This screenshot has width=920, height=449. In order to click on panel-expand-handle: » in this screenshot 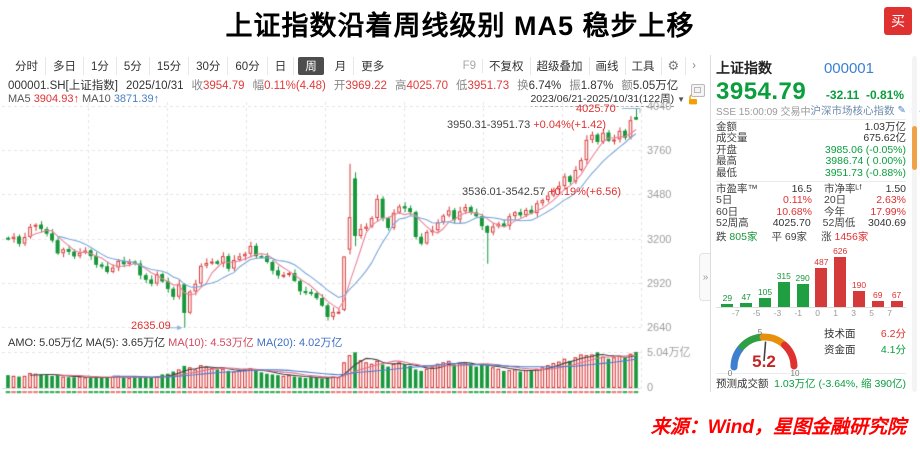, I will do `click(705, 277)`.